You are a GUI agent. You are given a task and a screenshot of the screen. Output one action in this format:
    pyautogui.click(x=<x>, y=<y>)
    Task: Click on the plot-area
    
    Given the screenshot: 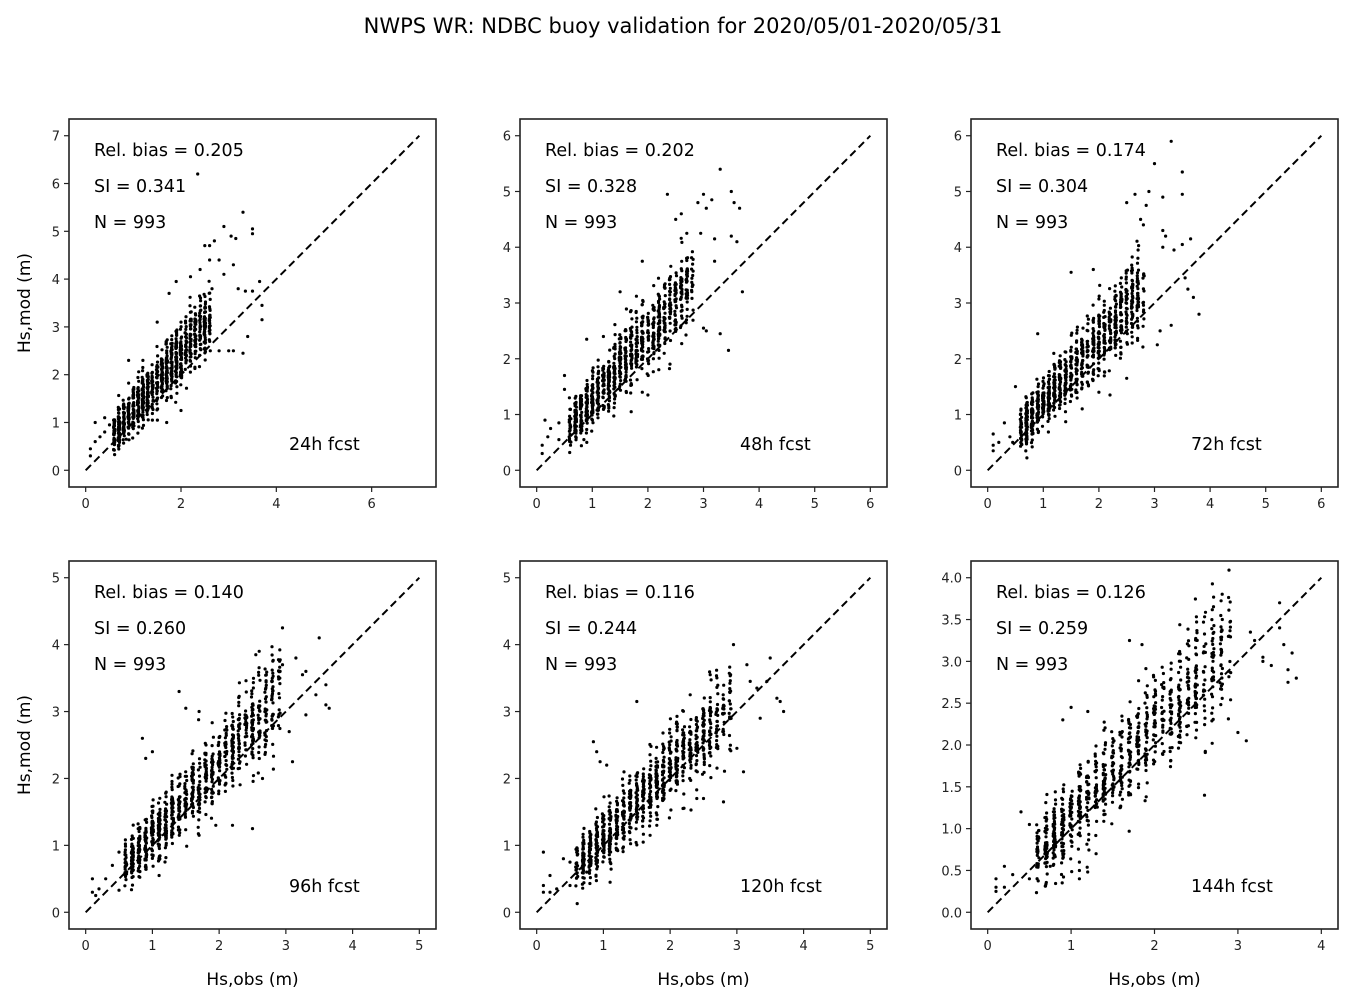 What is the action you would take?
    pyautogui.click(x=1154, y=303)
    